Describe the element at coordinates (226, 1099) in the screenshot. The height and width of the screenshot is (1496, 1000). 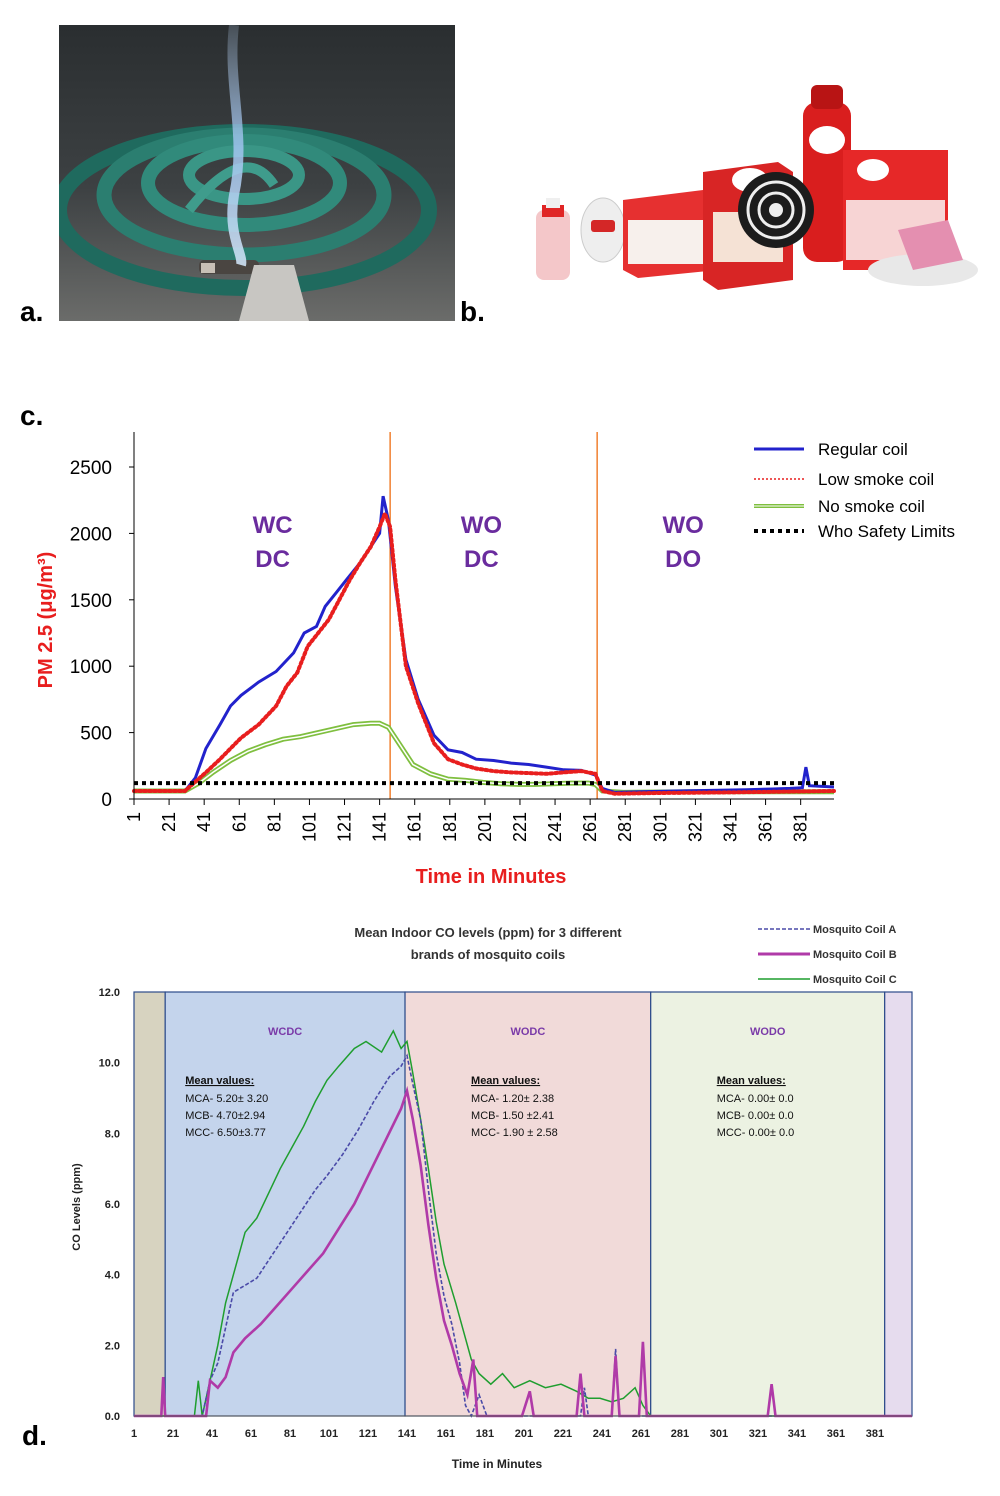
I see `mean-values-line: MCA- 5.20± 3.20` at that location.